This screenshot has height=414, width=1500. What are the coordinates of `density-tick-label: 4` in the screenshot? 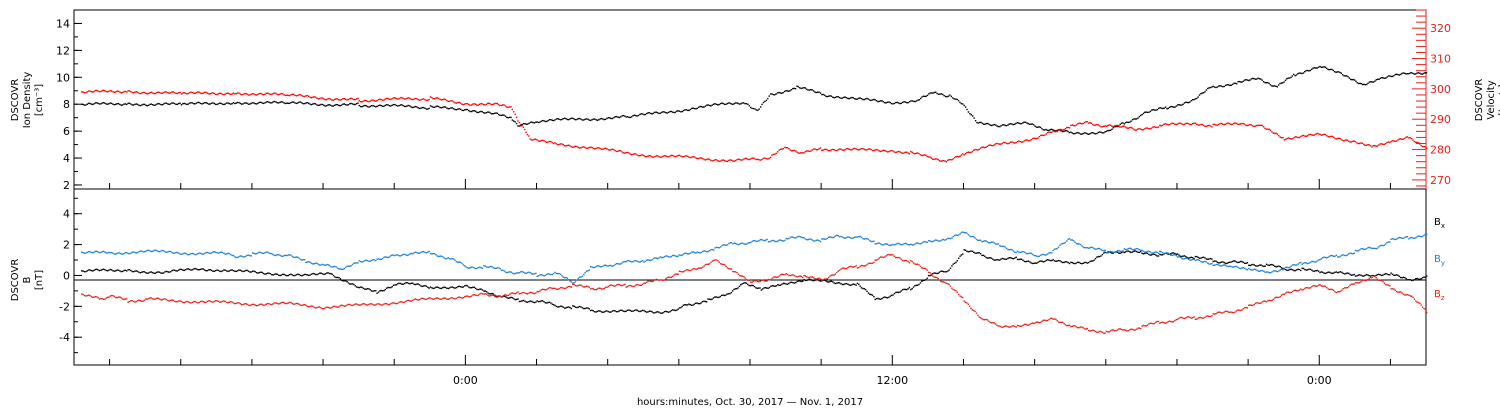 It's located at (66, 158).